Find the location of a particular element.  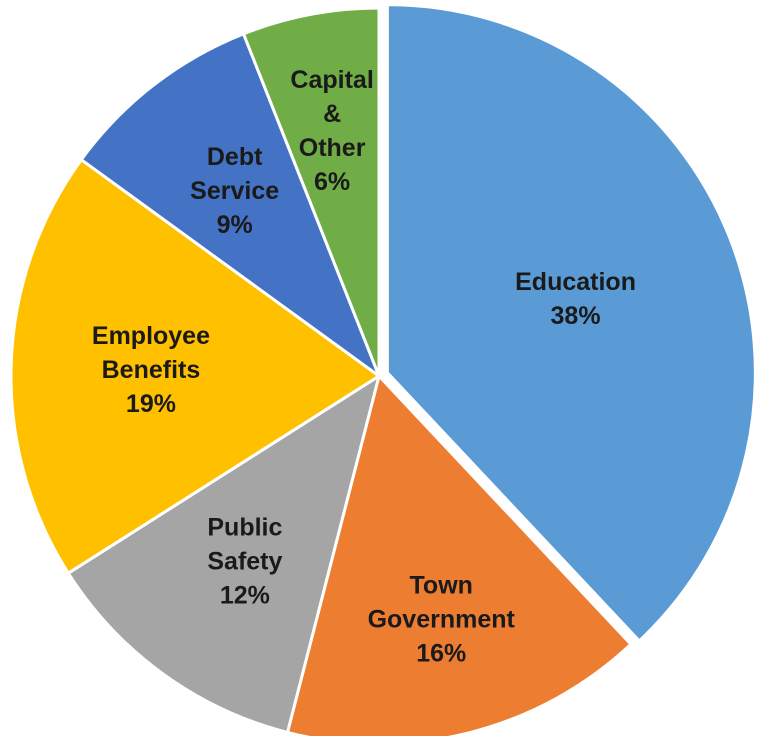

data-label-line: Debt is located at coordinates (235, 157).